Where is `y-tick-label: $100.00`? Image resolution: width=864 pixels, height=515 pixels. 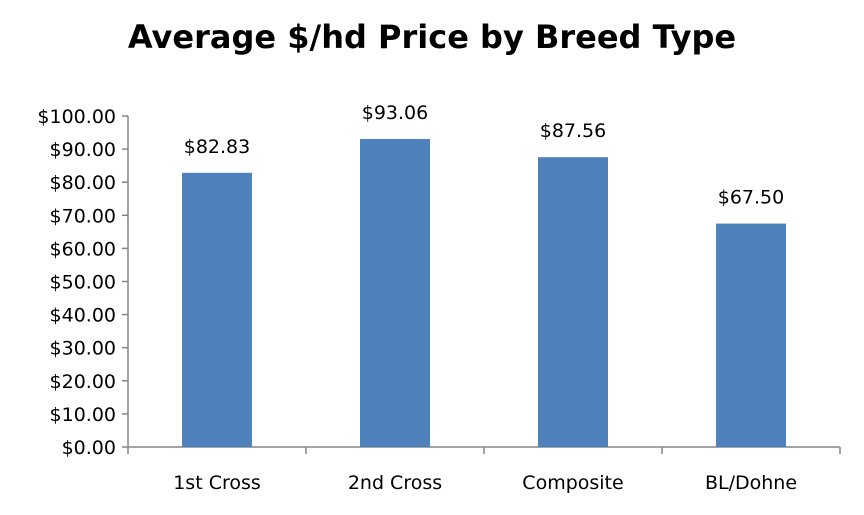
y-tick-label: $100.00 is located at coordinates (76, 117).